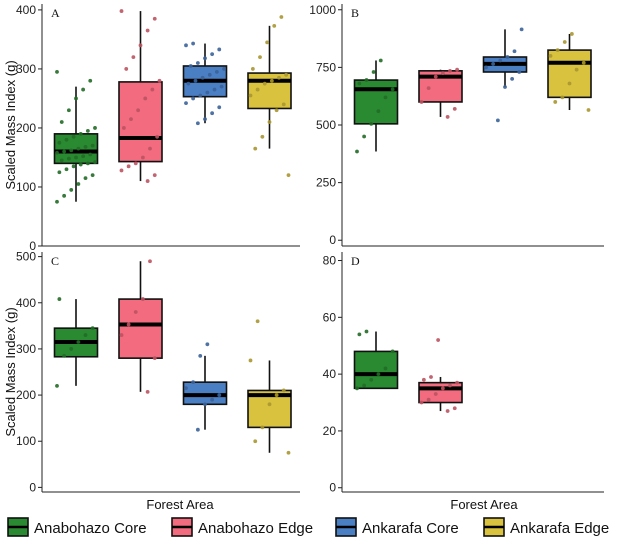 The height and width of the screenshot is (546, 622). What do you see at coordinates (32, 246) in the screenshot?
I see `y-tick-label: 0` at bounding box center [32, 246].